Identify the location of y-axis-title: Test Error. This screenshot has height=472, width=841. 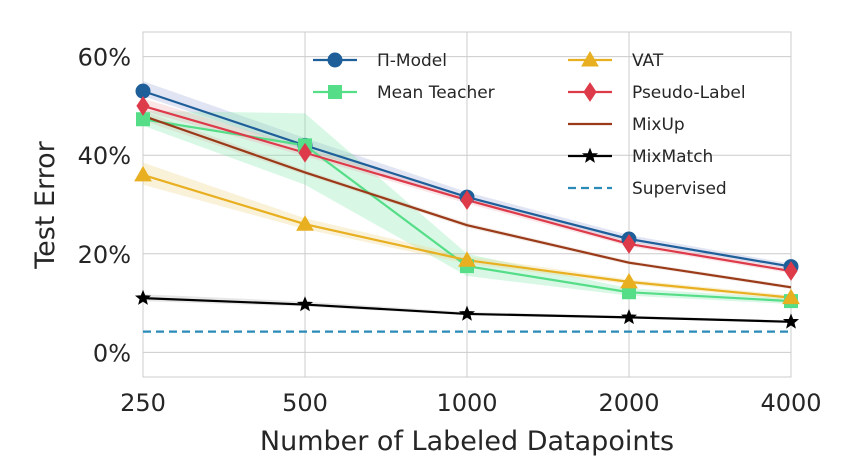
(45, 204).